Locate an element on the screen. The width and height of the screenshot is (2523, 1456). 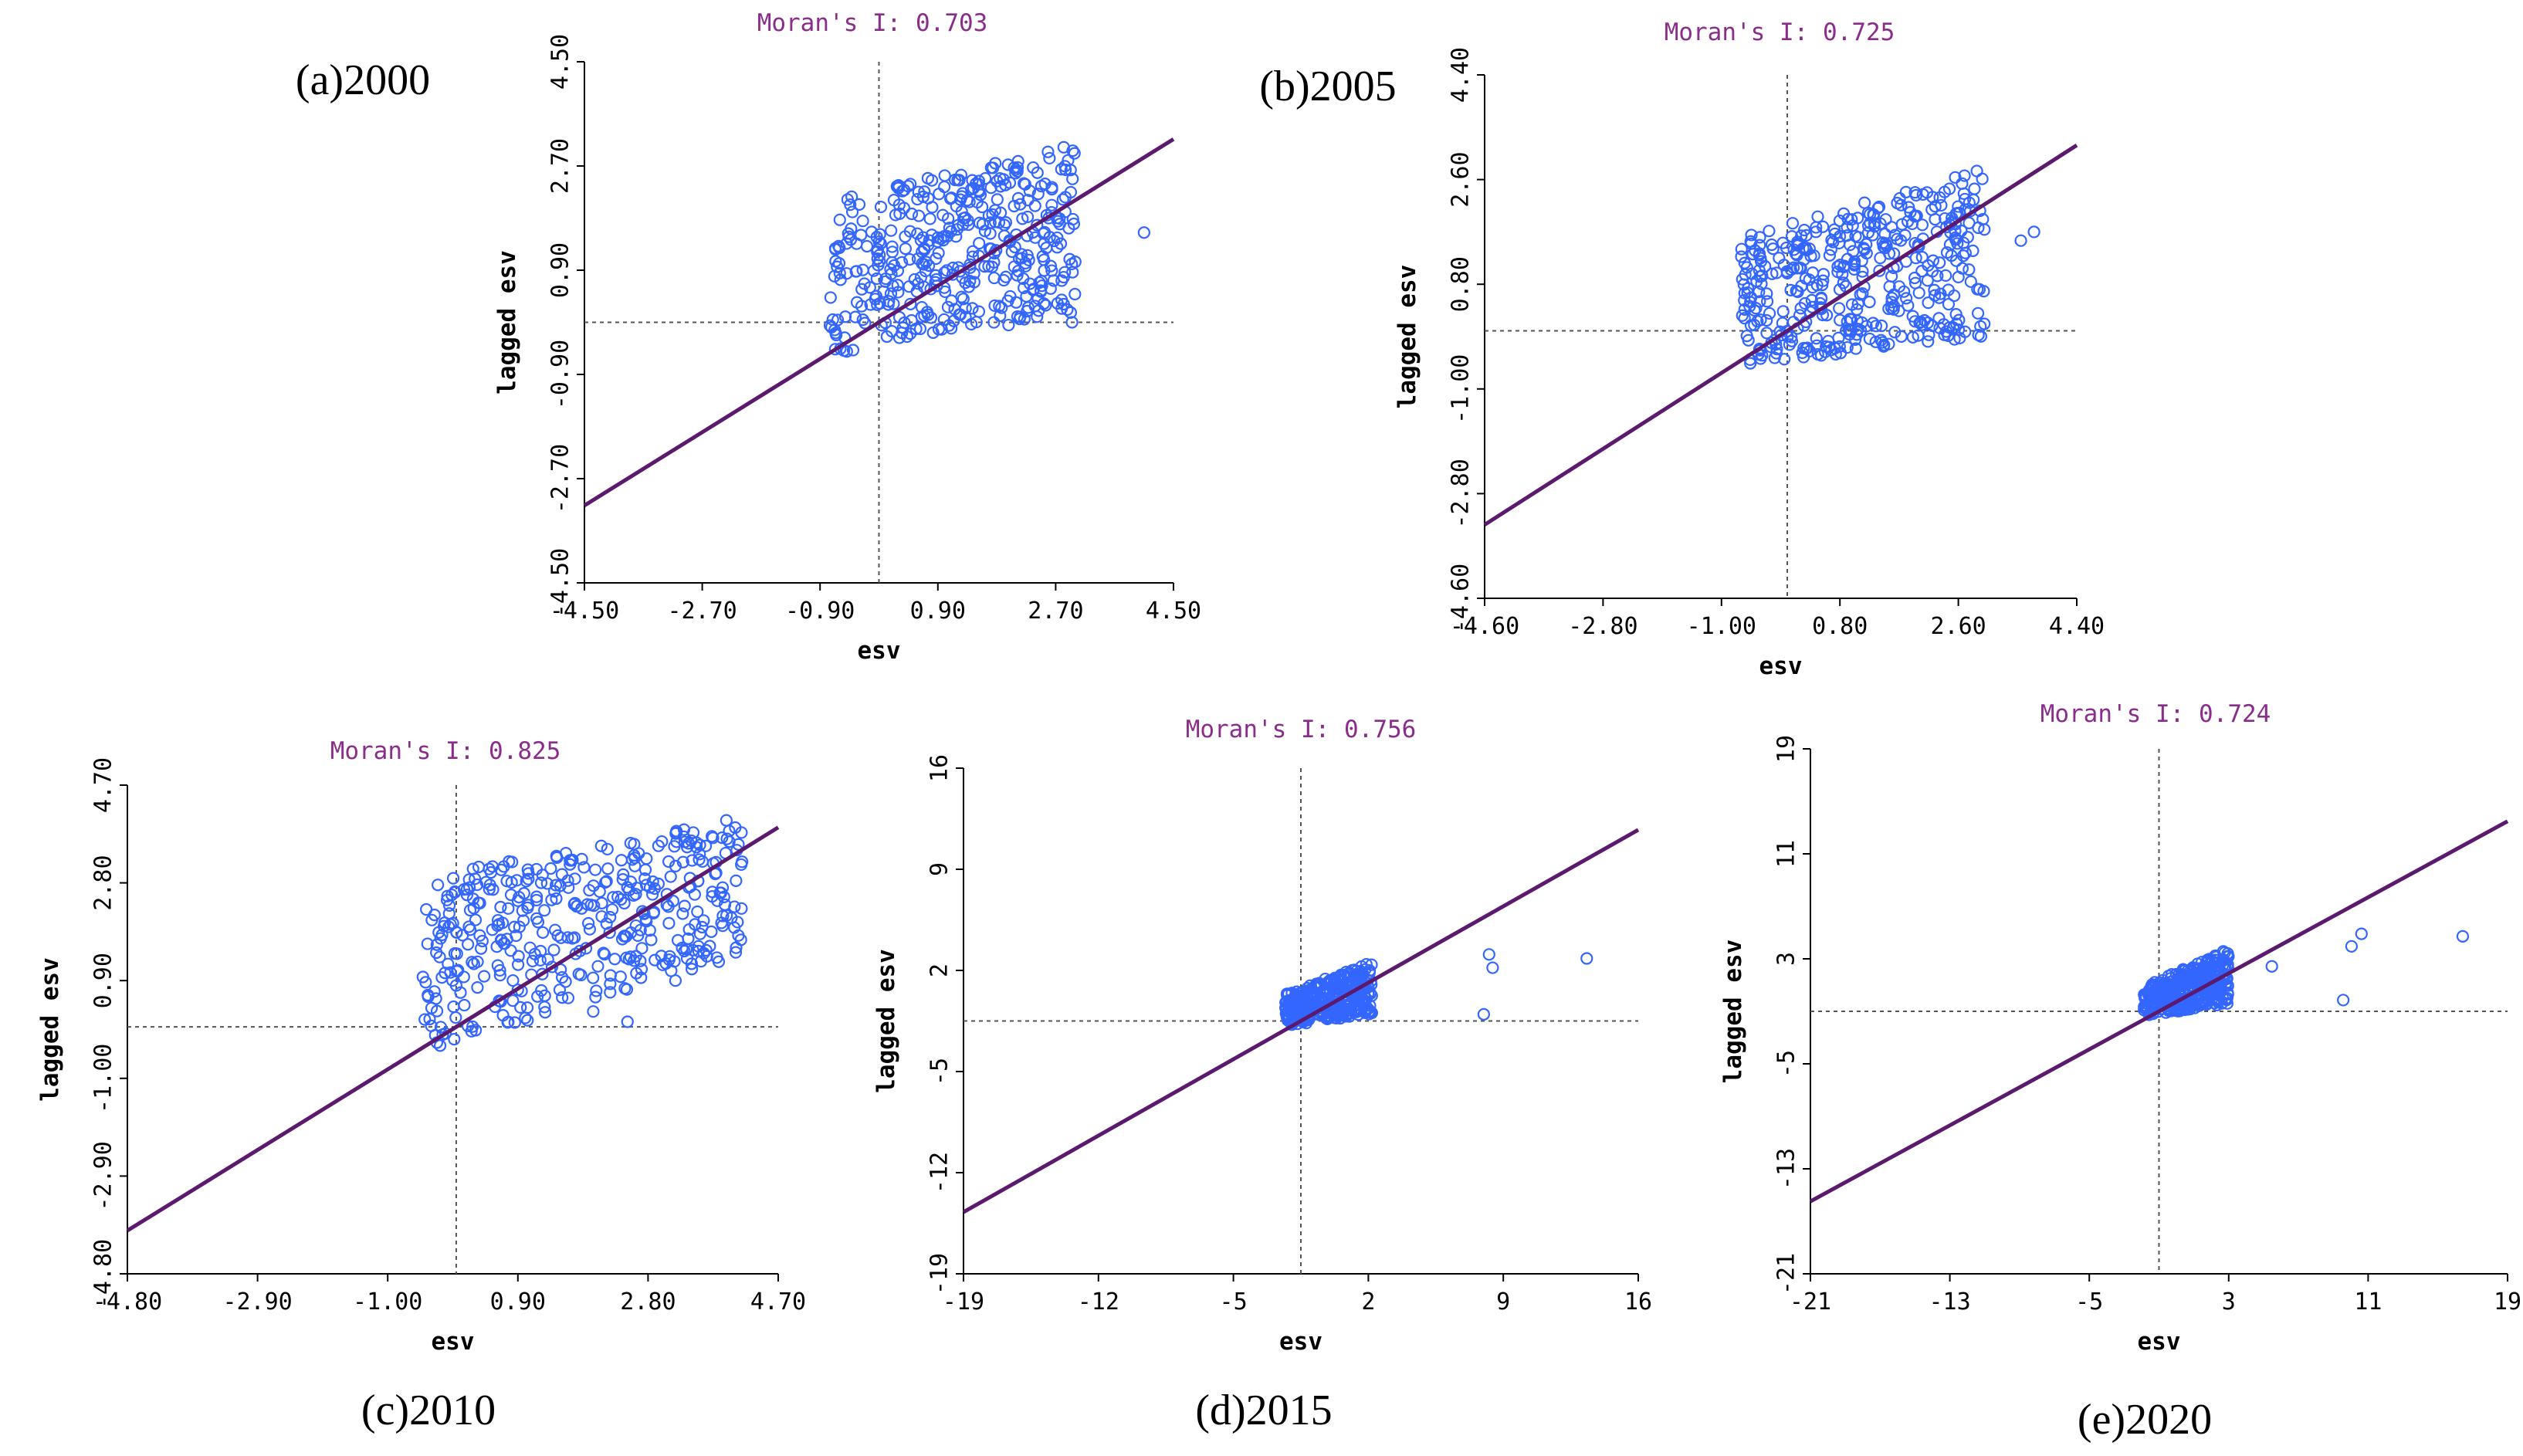
y-axis-label: lagged esv is located at coordinates (50, 1029).